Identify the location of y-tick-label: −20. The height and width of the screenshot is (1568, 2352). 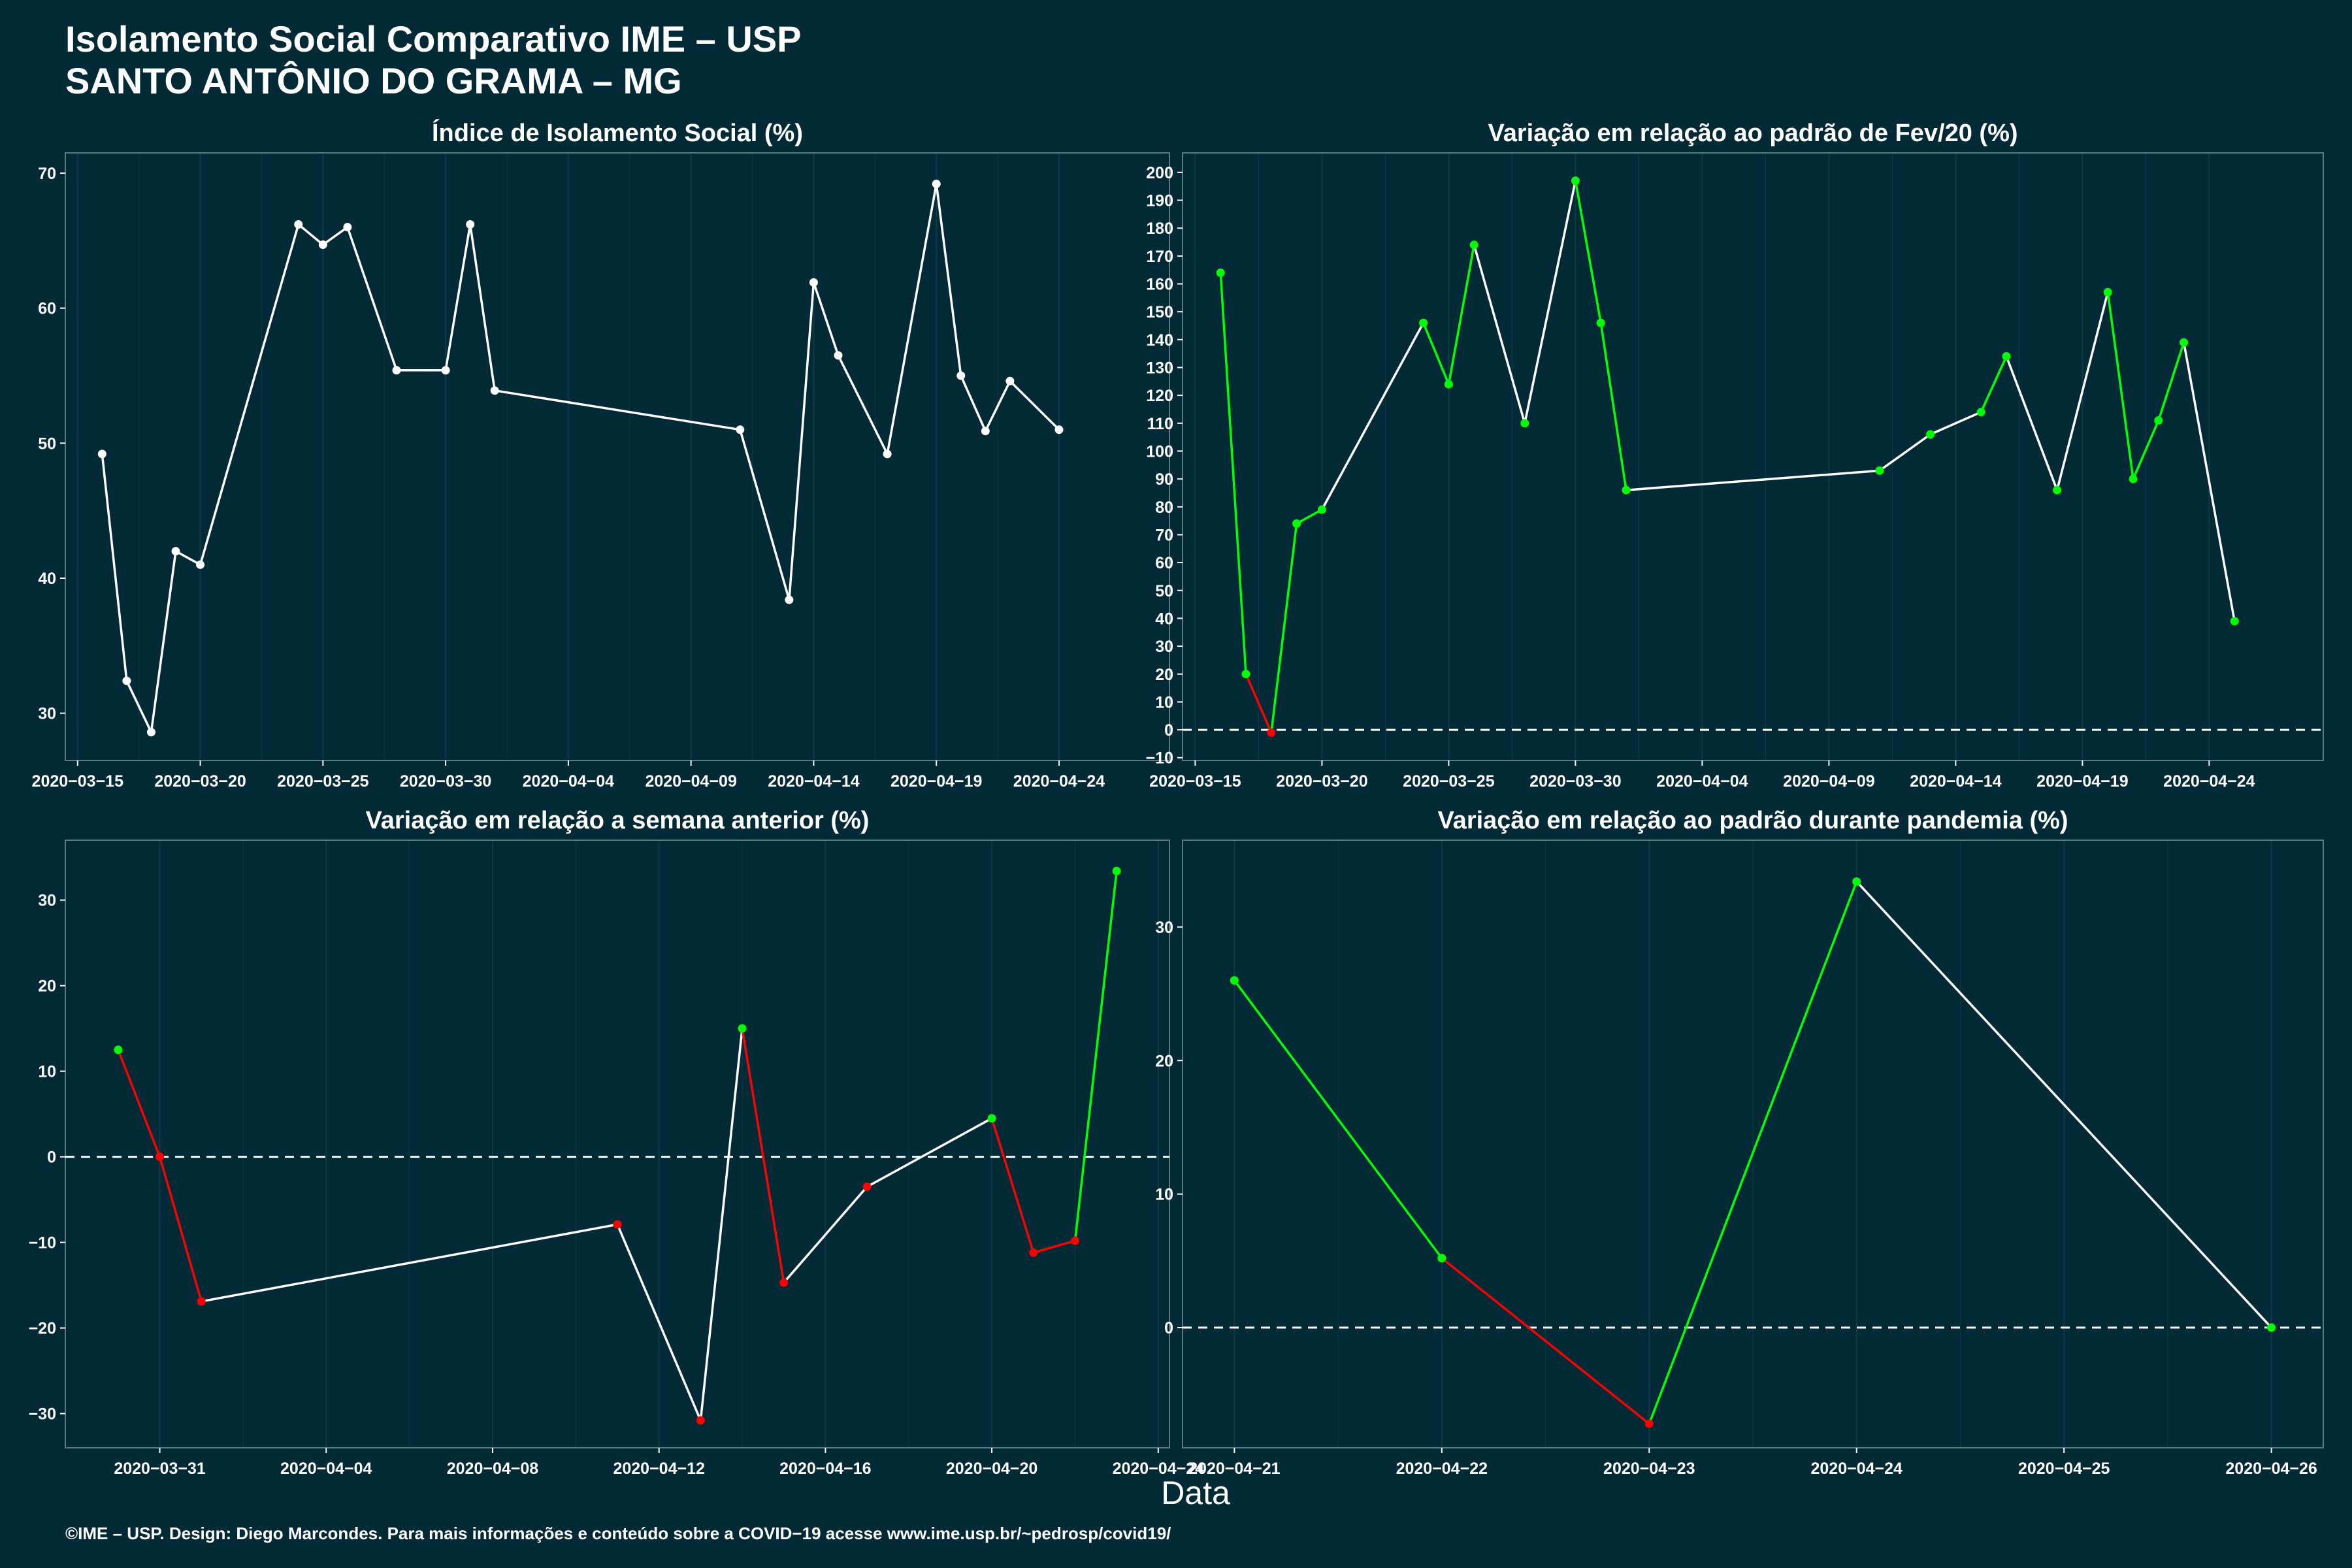
(42, 1329).